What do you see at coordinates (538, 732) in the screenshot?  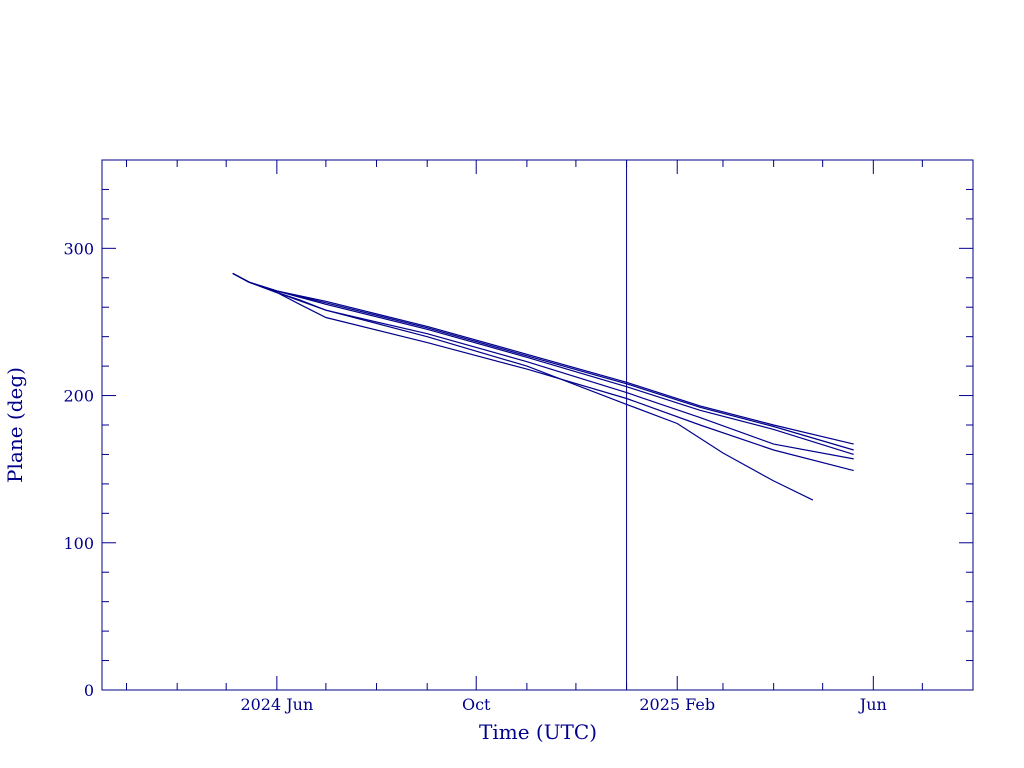 I see `x-axis-label: Time (UTC)` at bounding box center [538, 732].